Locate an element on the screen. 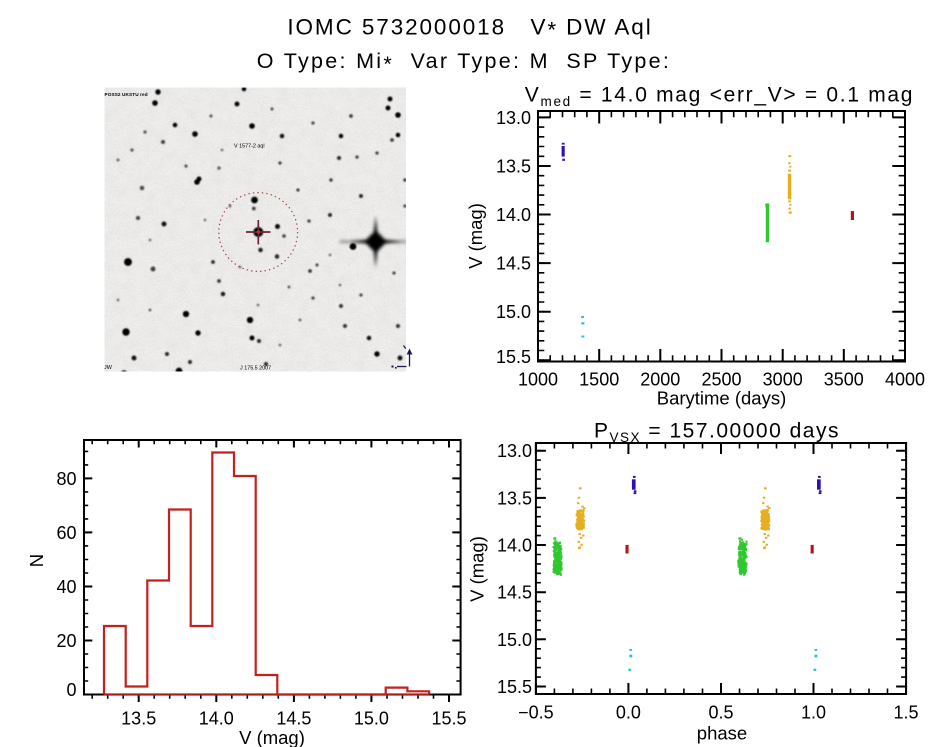  svg-text: 1500 is located at coordinates (599, 380).